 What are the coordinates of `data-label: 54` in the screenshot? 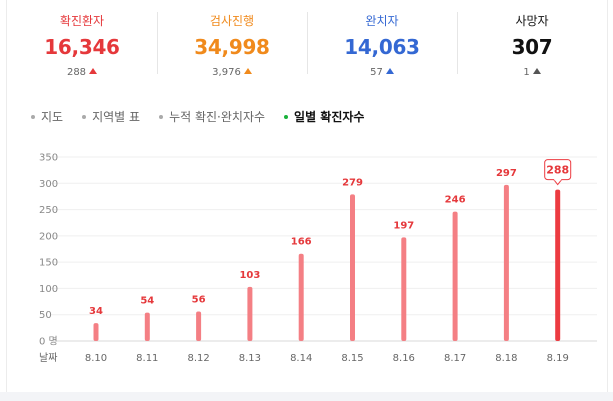 It's located at (147, 301).